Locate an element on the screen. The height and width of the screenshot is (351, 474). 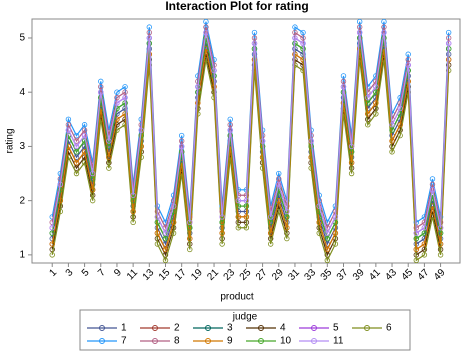
x-tick-label: 5 is located at coordinates (86, 273).